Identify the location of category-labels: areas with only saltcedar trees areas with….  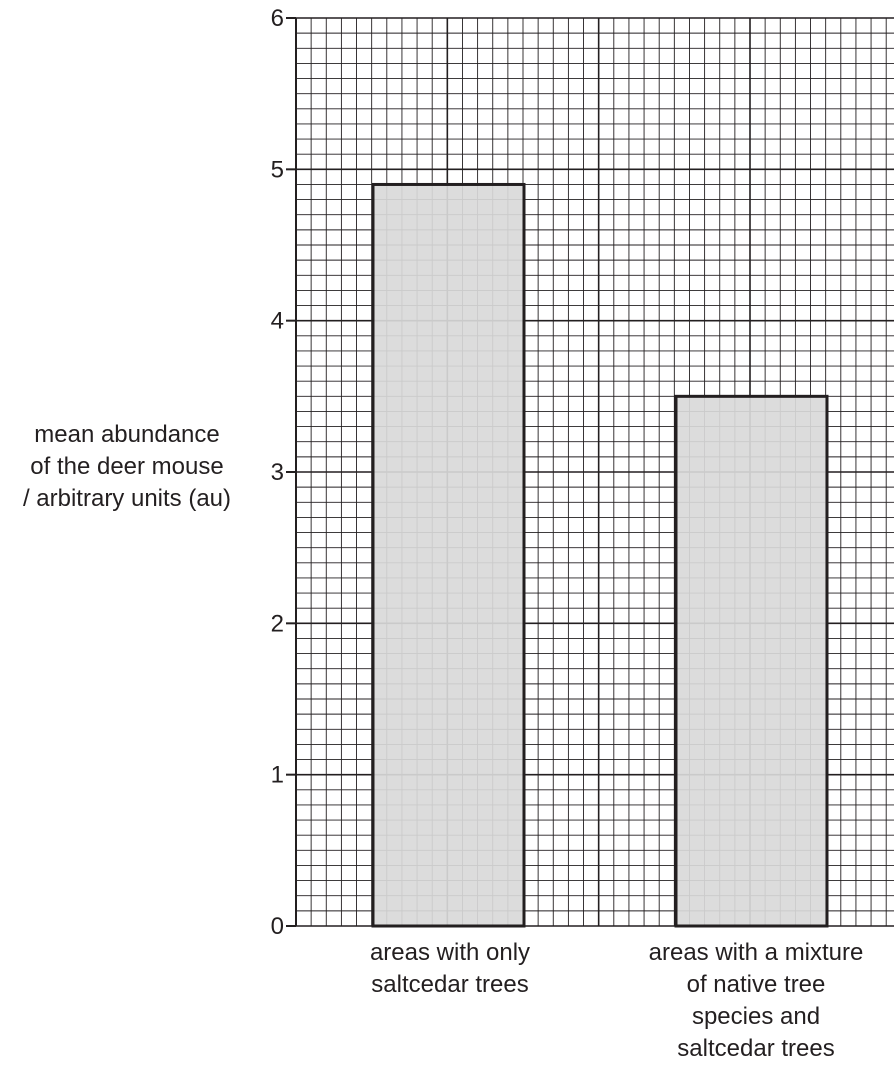
(616, 1000).